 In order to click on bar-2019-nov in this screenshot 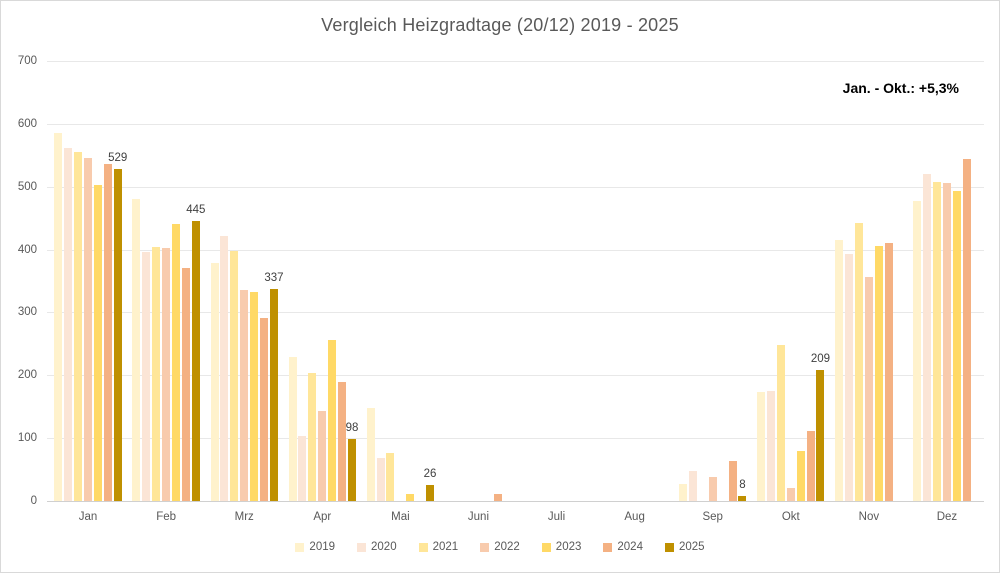, I will do `click(839, 370)`.